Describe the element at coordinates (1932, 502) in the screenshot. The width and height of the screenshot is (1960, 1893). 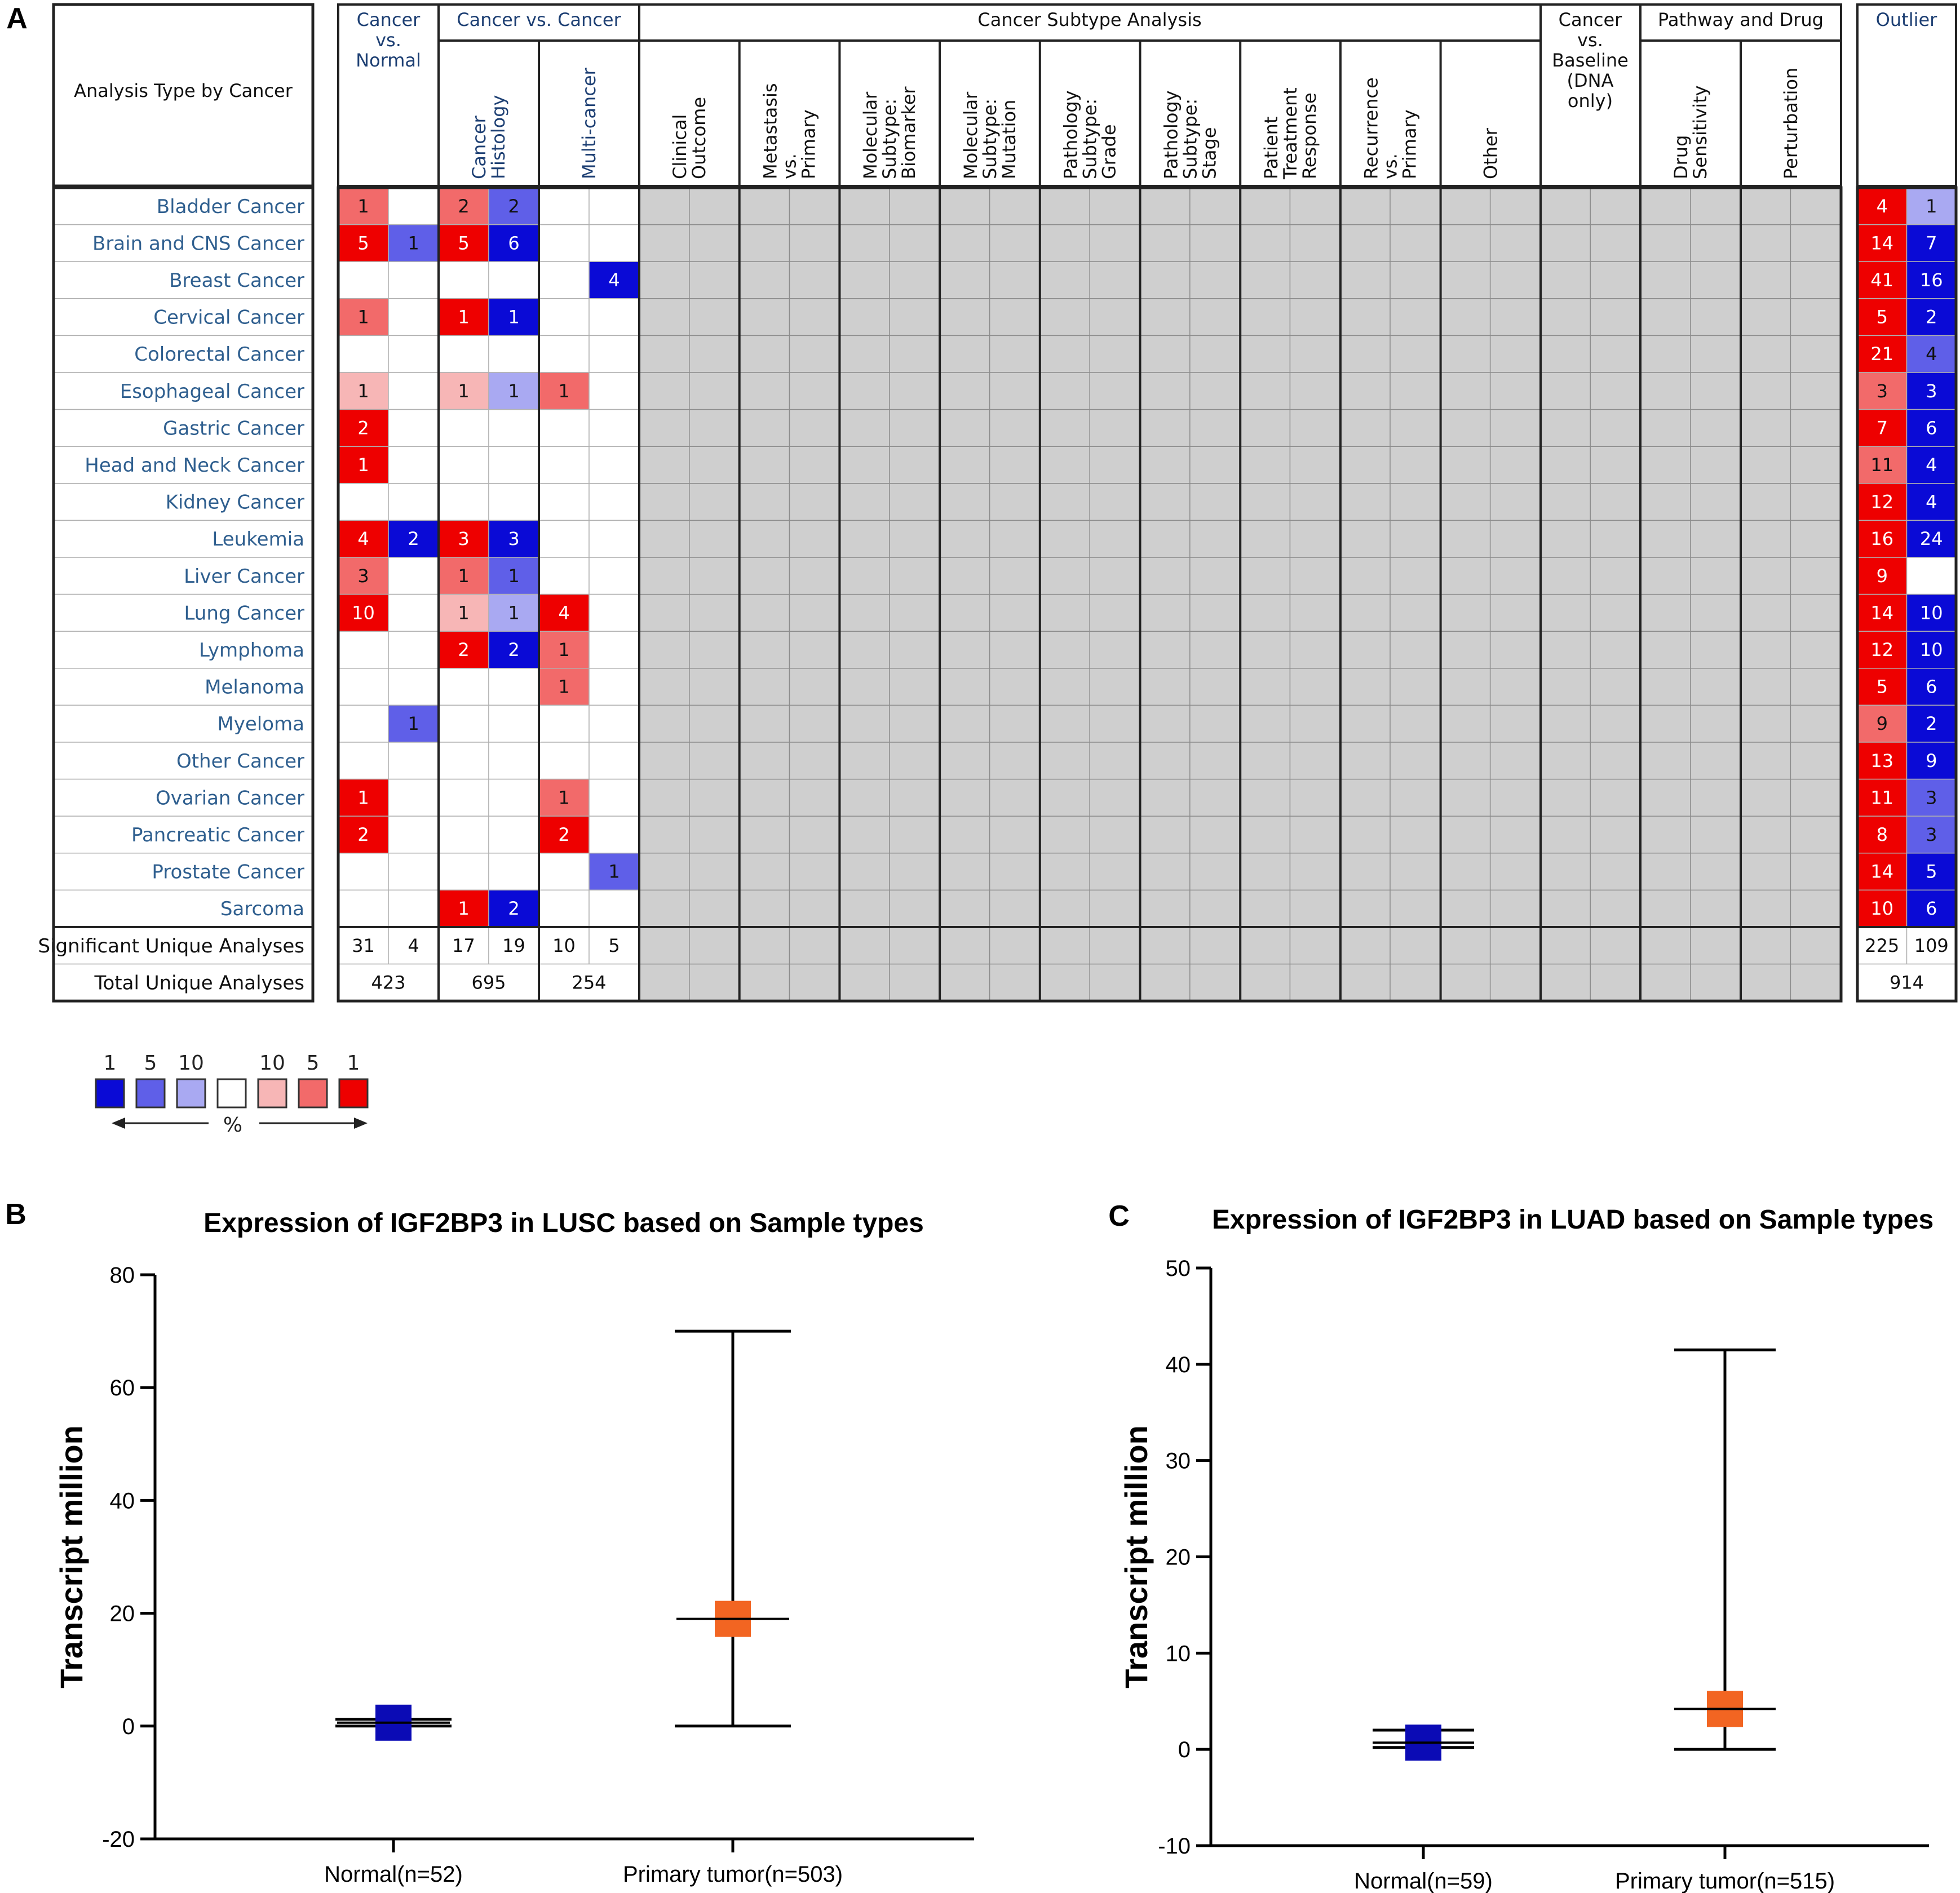
I see `cell-outlier-value: 4` at that location.